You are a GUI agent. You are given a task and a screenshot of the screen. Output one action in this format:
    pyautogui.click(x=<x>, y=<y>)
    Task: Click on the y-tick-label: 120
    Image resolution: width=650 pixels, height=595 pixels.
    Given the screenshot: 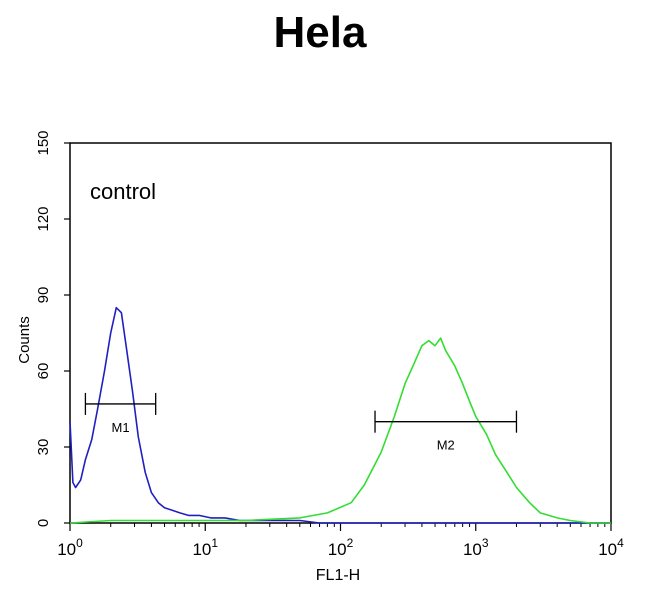 What is the action you would take?
    pyautogui.click(x=43, y=218)
    